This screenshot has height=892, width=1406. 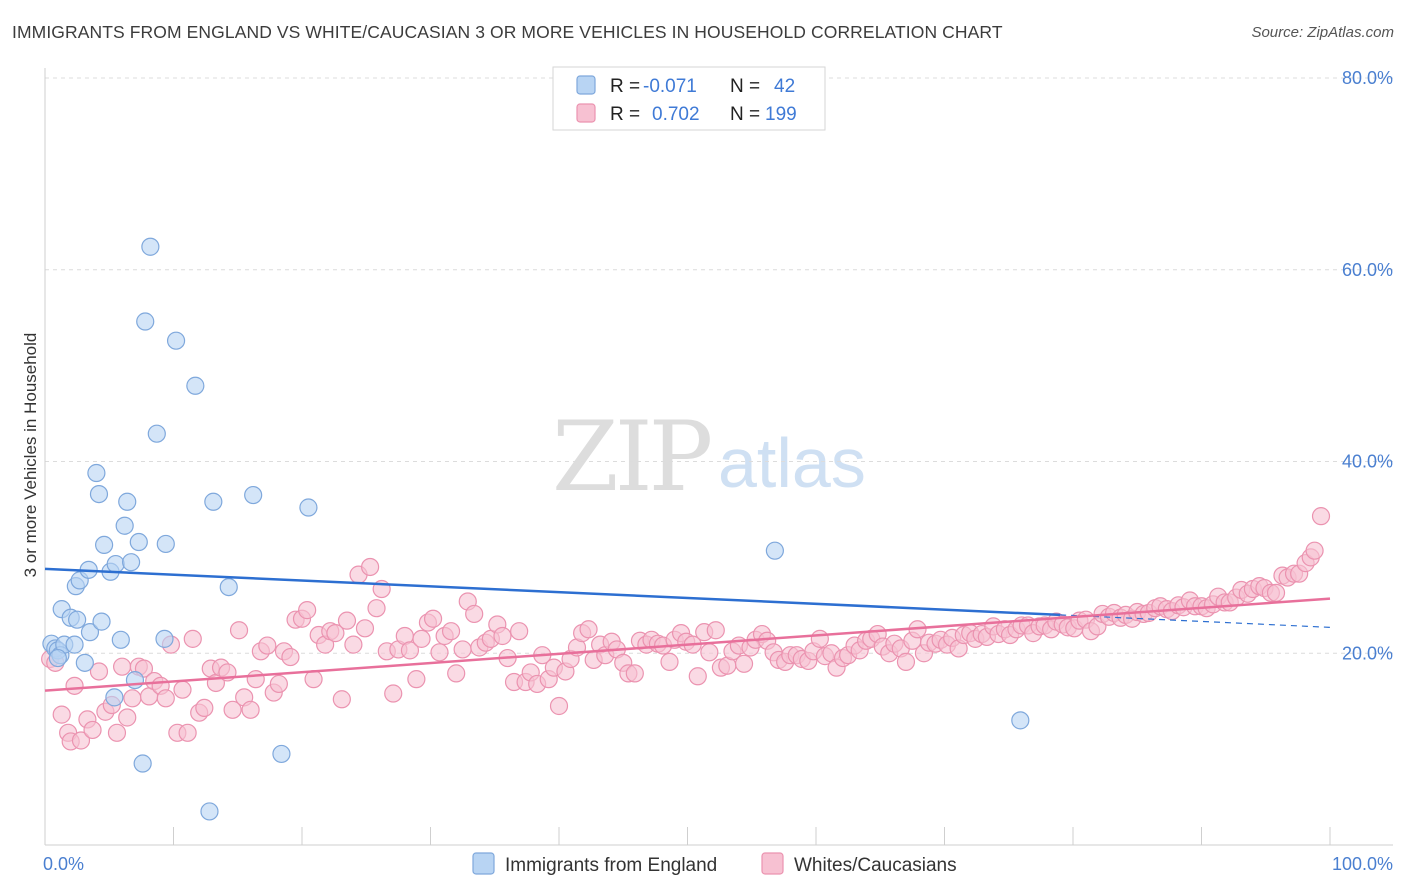 What do you see at coordinates (792, 463) in the screenshot?
I see `watermark-atlas: atlas` at bounding box center [792, 463].